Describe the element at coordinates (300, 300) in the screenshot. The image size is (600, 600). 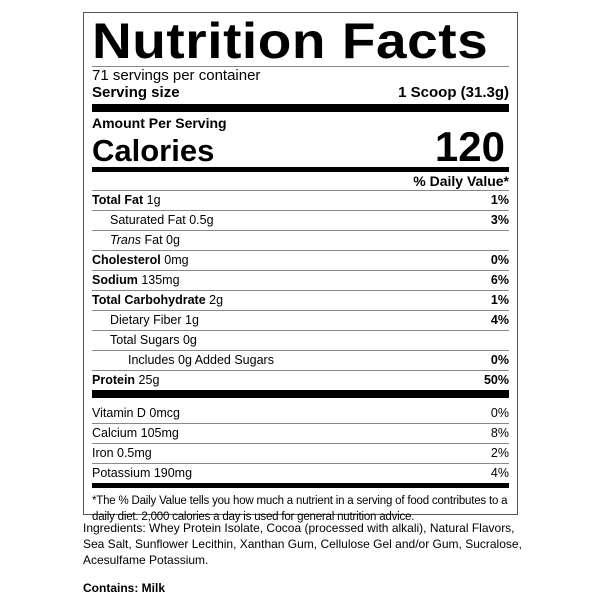
I see `nutrient-row-total-carbohydrate: Total Carbohydrate 2g 1%` at that location.